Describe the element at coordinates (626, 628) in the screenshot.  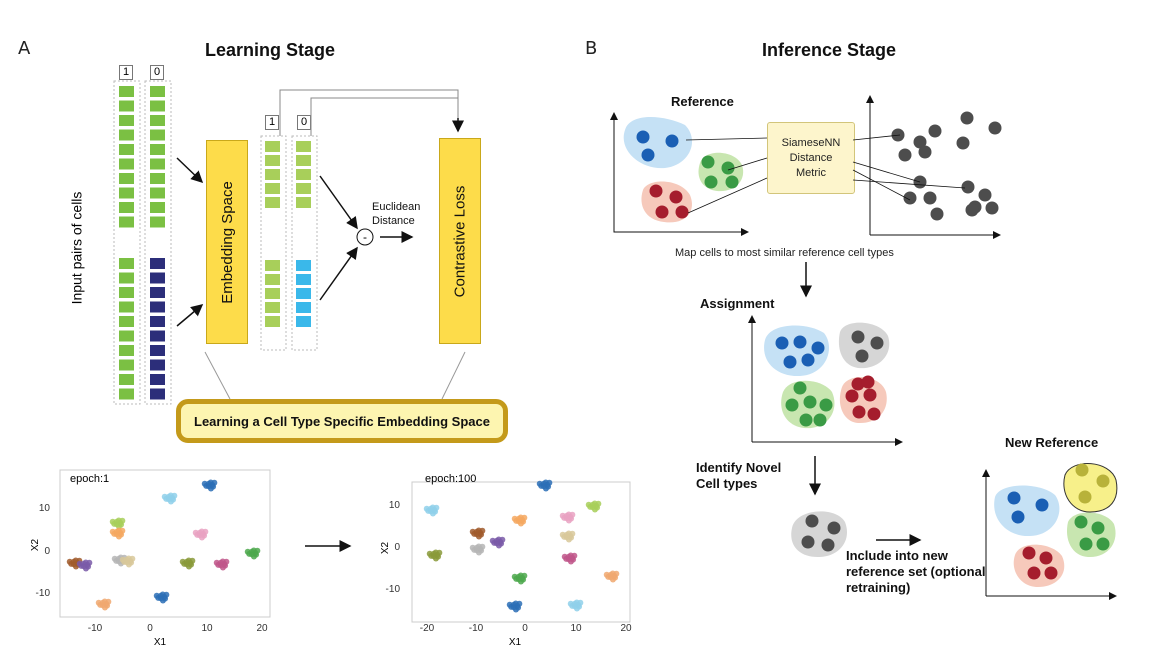
I see `x-tick-label: 20` at that location.